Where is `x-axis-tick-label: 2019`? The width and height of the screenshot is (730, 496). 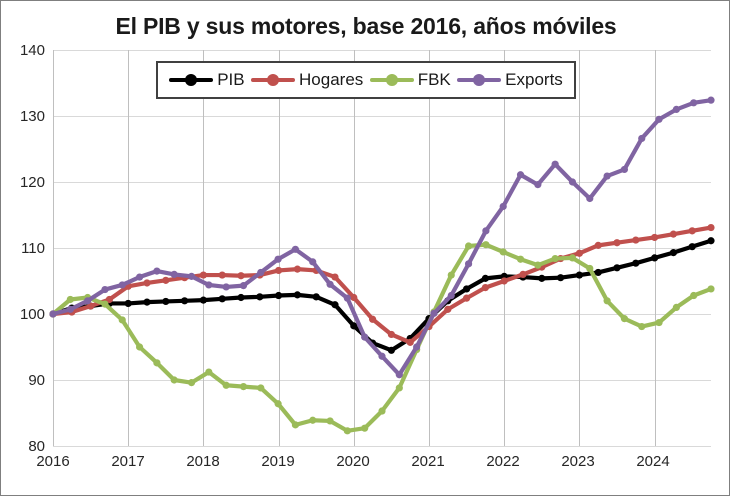
x-axis-tick-label: 2019 is located at coordinates (278, 461).